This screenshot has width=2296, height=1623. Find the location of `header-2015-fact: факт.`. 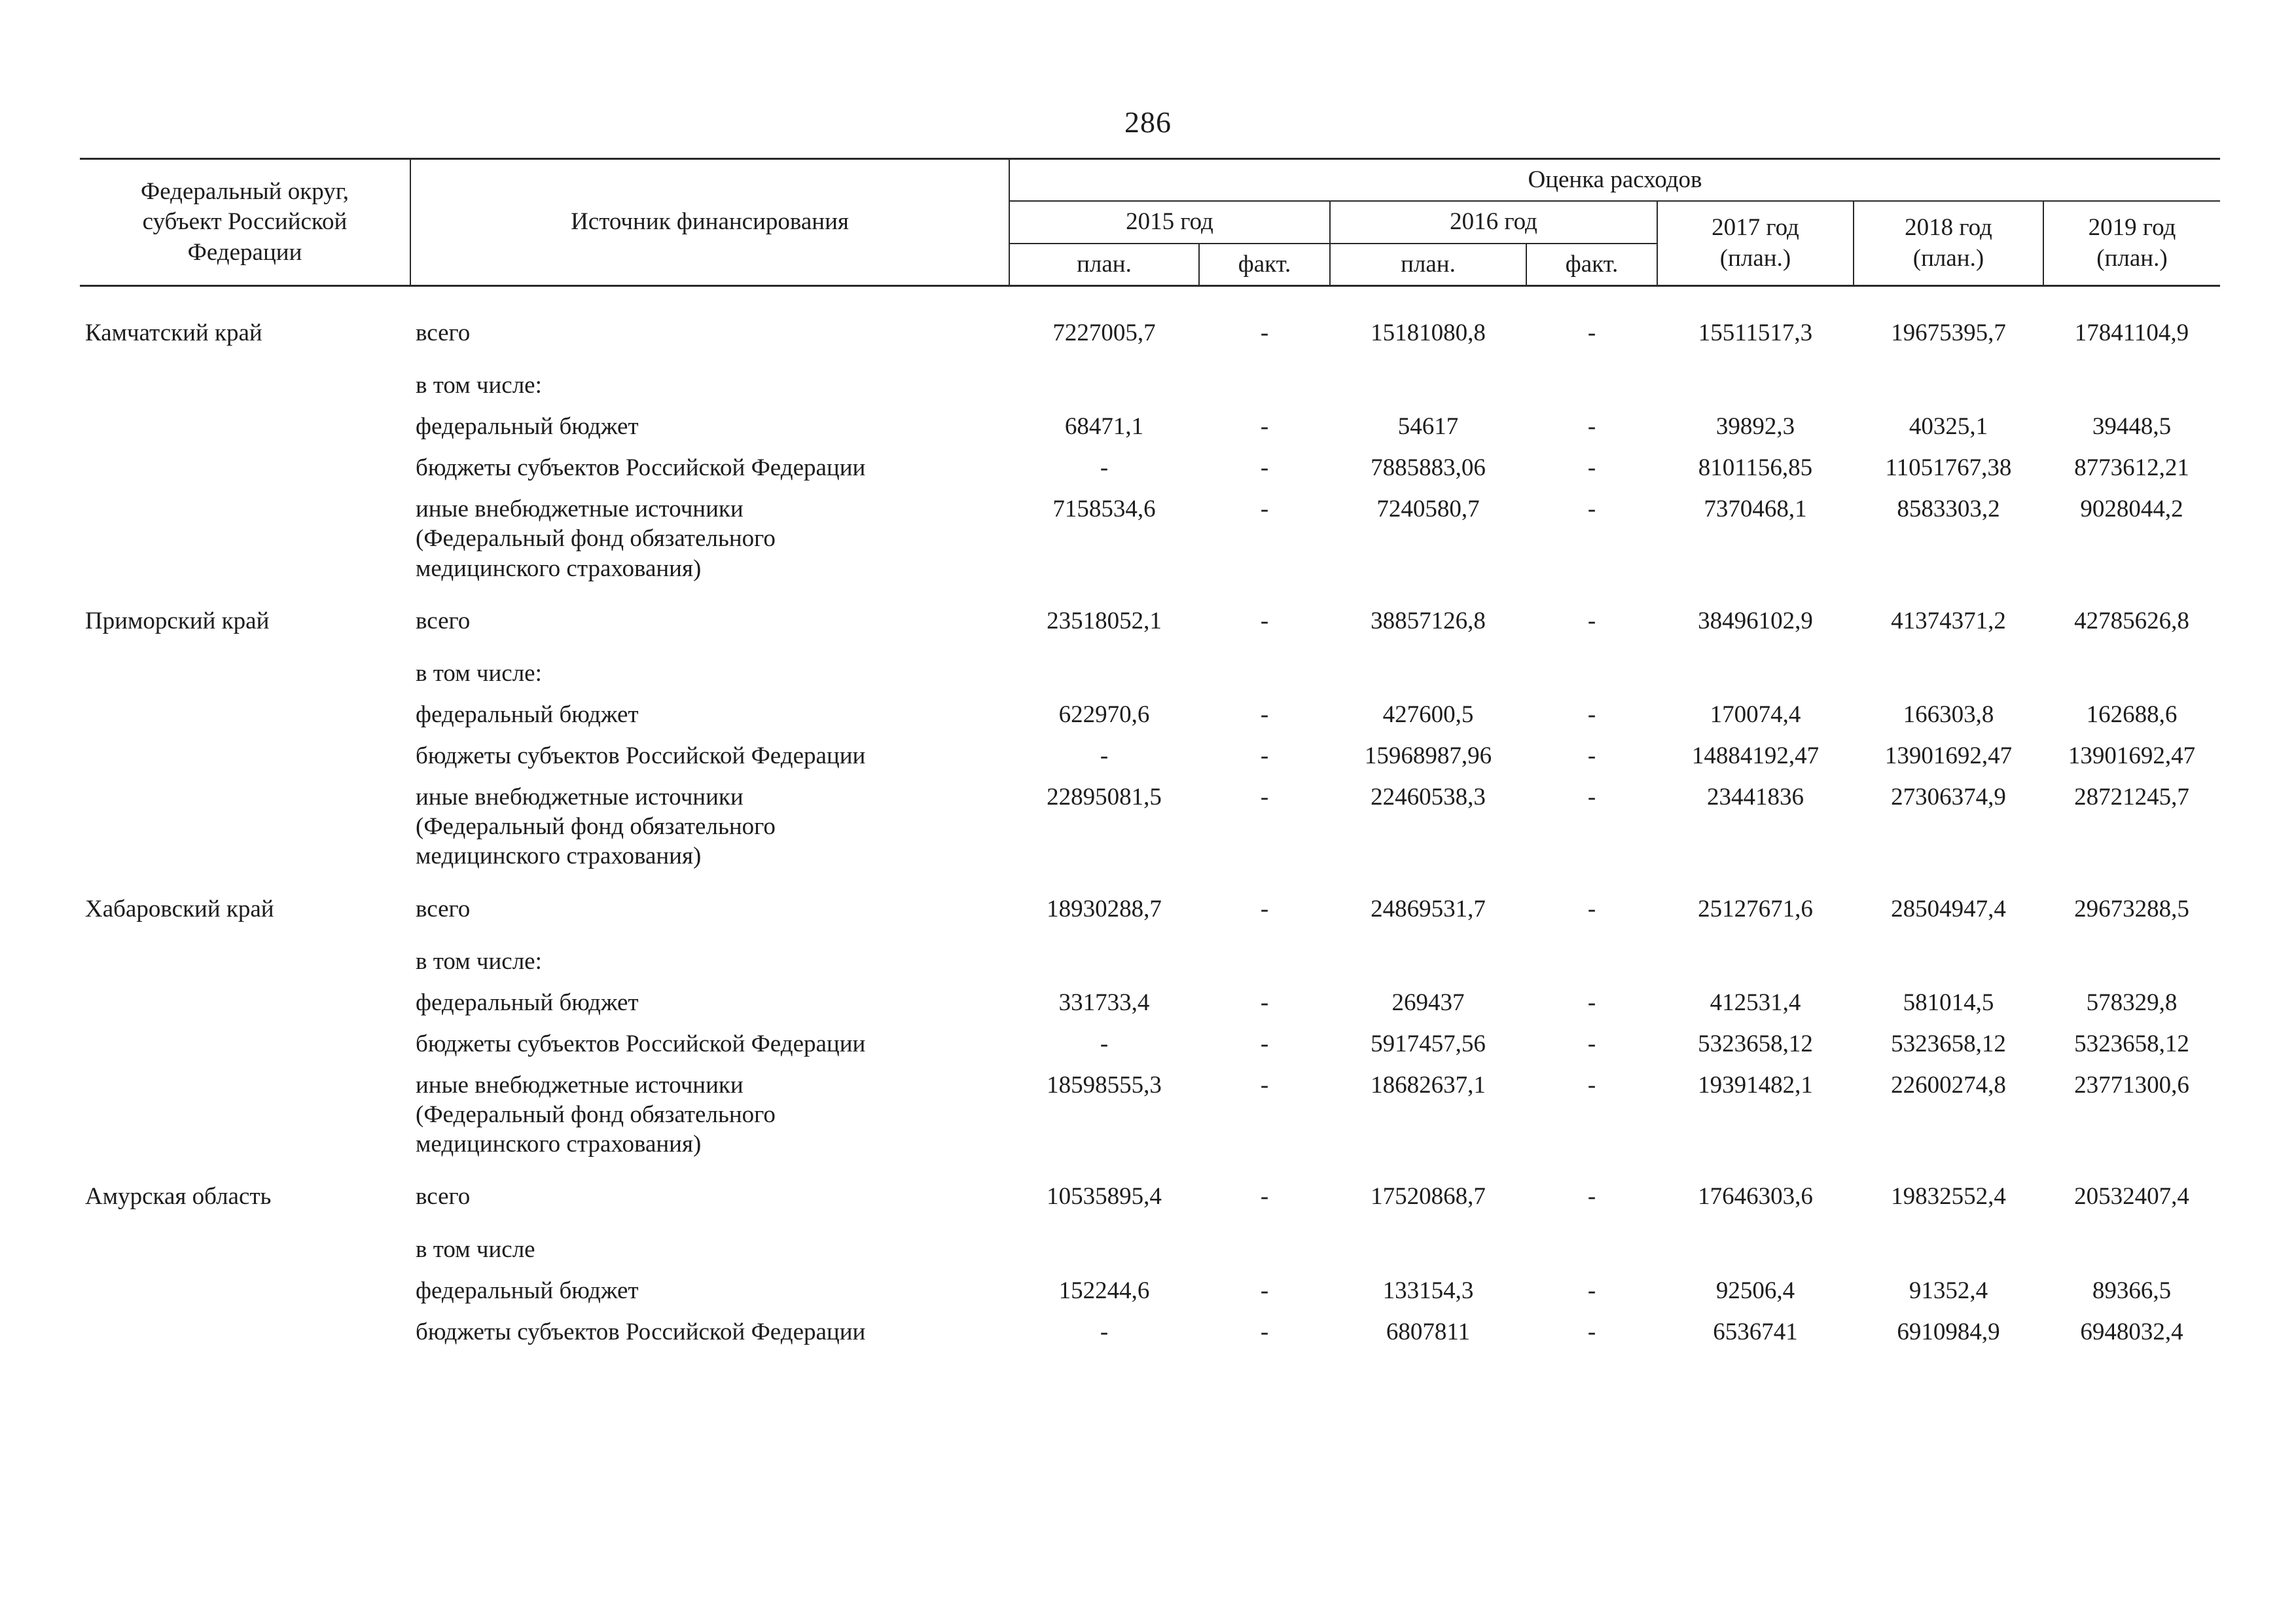

header-2015-fact: факт. is located at coordinates (1265, 265).